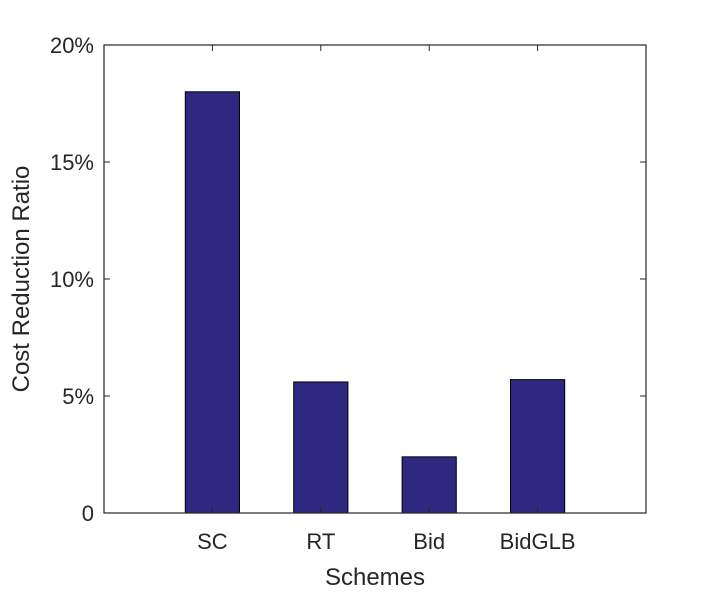 The width and height of the screenshot is (714, 594). What do you see at coordinates (321, 447) in the screenshot?
I see `bar-rt` at bounding box center [321, 447].